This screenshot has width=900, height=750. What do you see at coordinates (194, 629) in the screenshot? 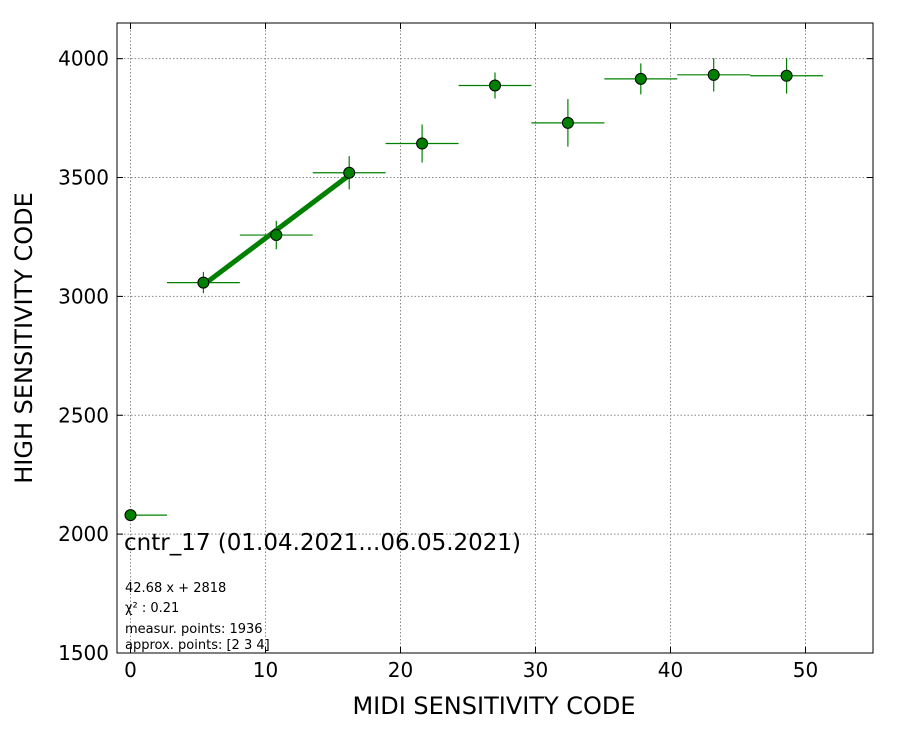
I see `annotation-measur-points: measur. points: 1936` at bounding box center [194, 629].